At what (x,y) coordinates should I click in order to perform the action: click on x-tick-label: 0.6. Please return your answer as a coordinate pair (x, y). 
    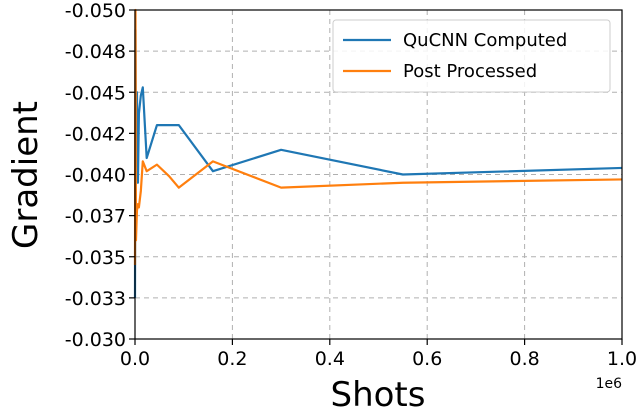
    Looking at the image, I should click on (427, 359).